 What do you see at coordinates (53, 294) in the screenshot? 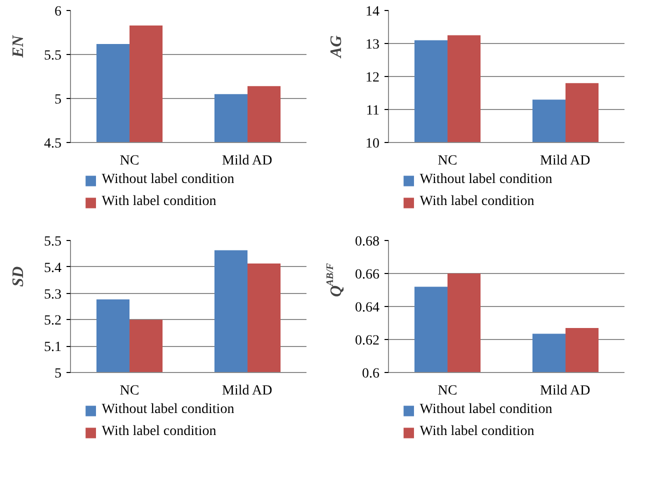
I see `y-tick-label: 5.3` at bounding box center [53, 294].